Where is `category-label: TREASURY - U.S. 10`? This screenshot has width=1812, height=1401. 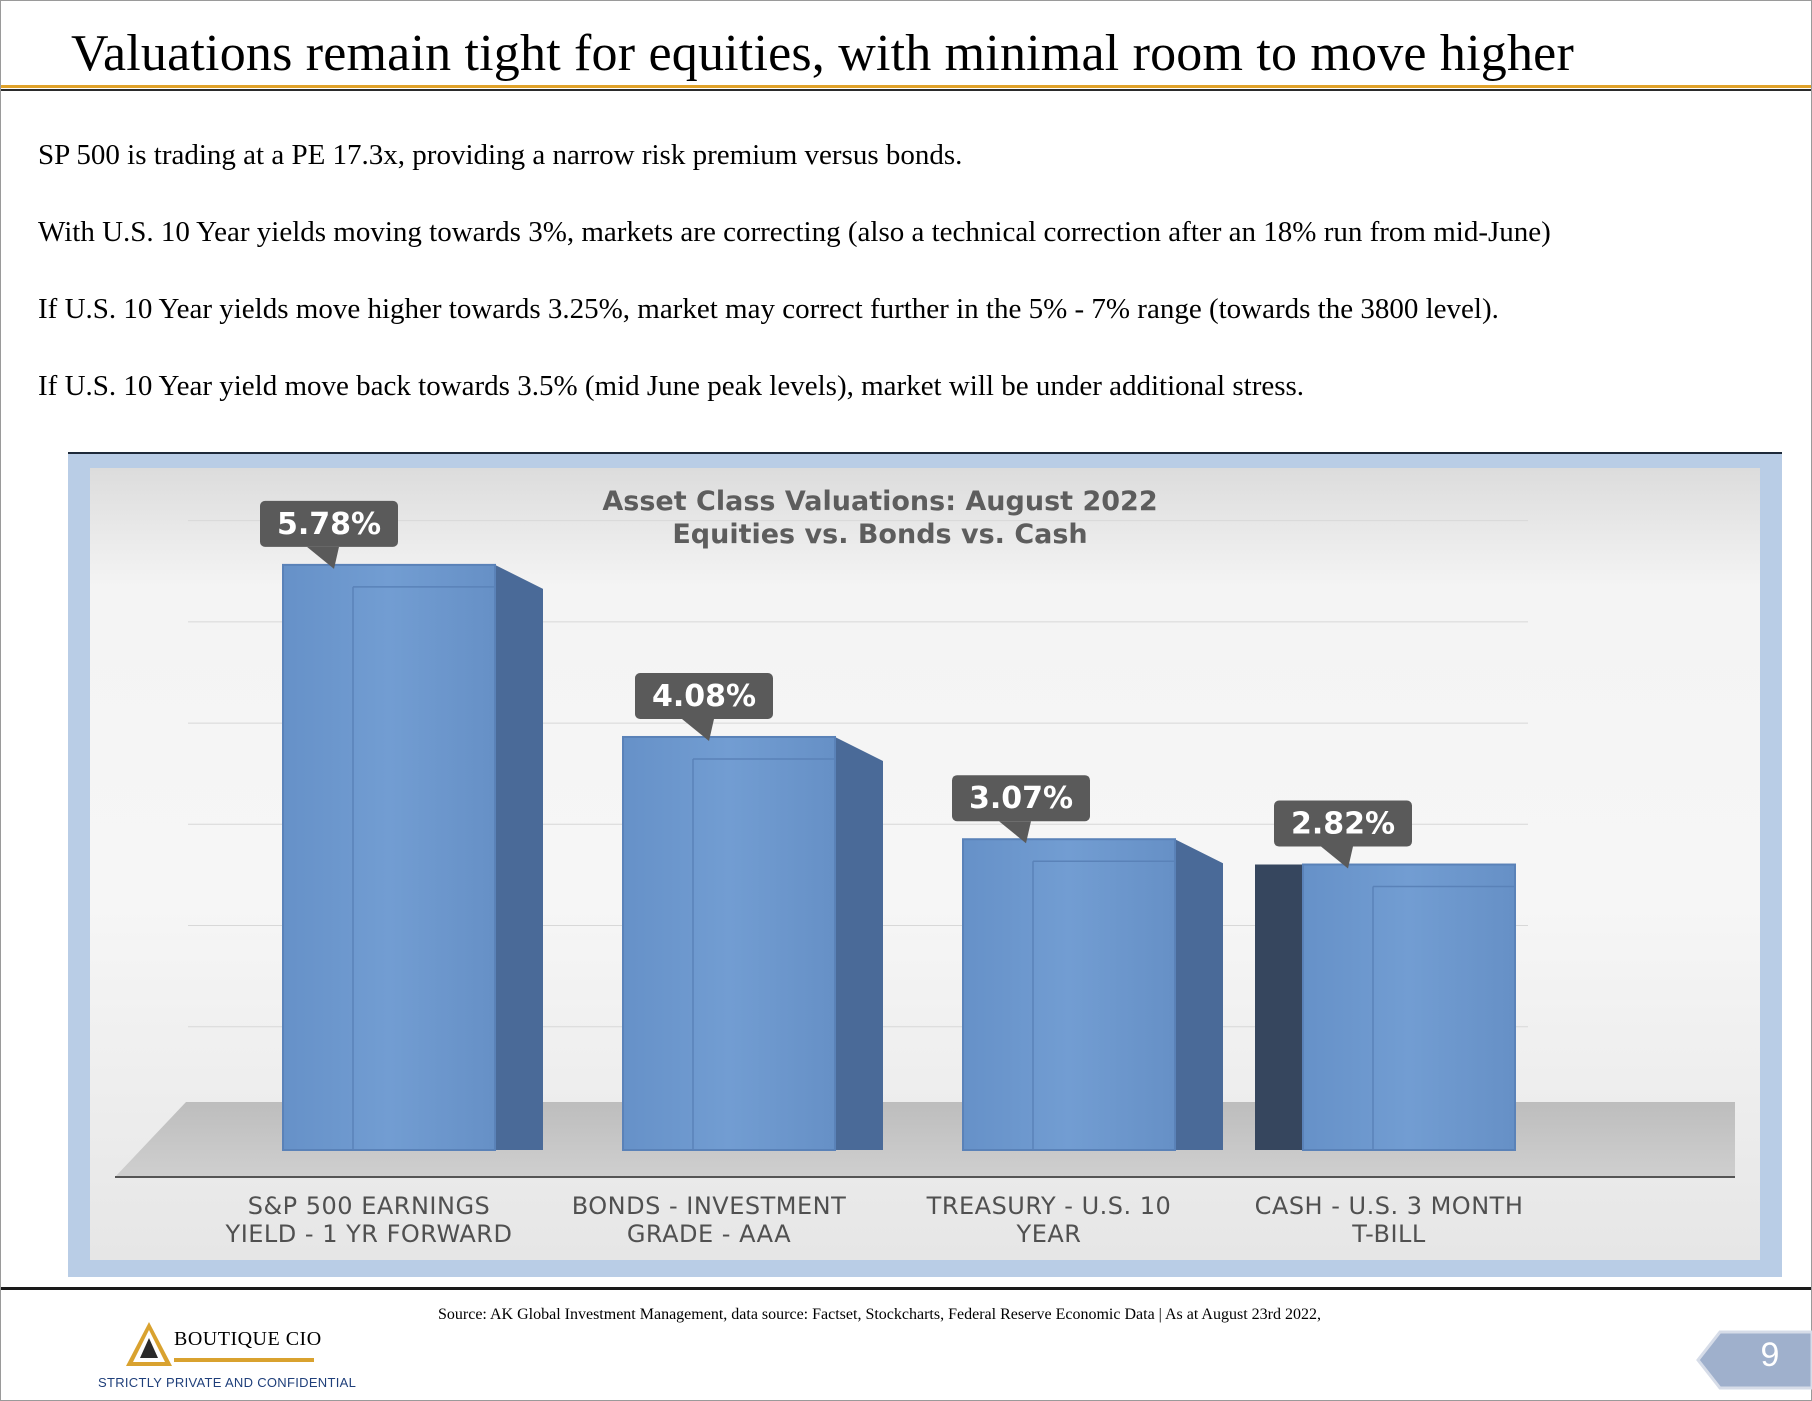 category-label: TREASURY - U.S. 10 is located at coordinates (1049, 1206).